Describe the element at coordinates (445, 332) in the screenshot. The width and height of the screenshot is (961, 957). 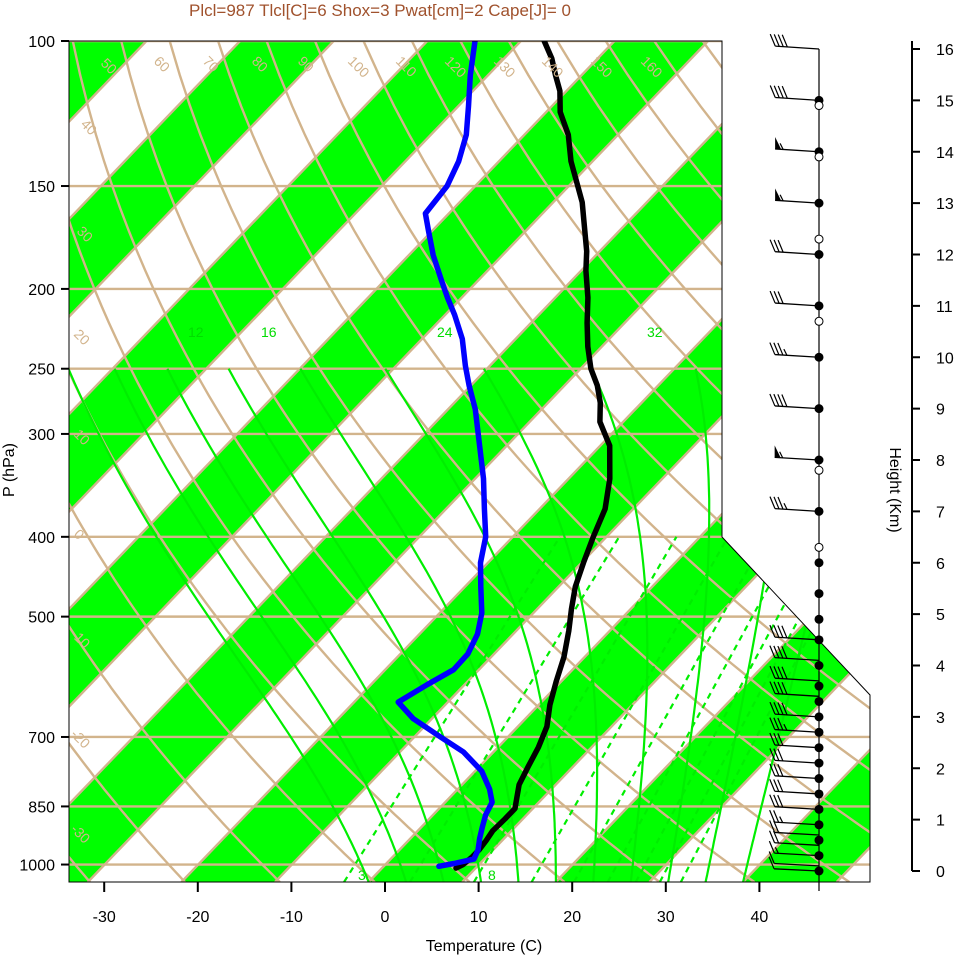
I see `mixing-ratio-label: 24` at that location.